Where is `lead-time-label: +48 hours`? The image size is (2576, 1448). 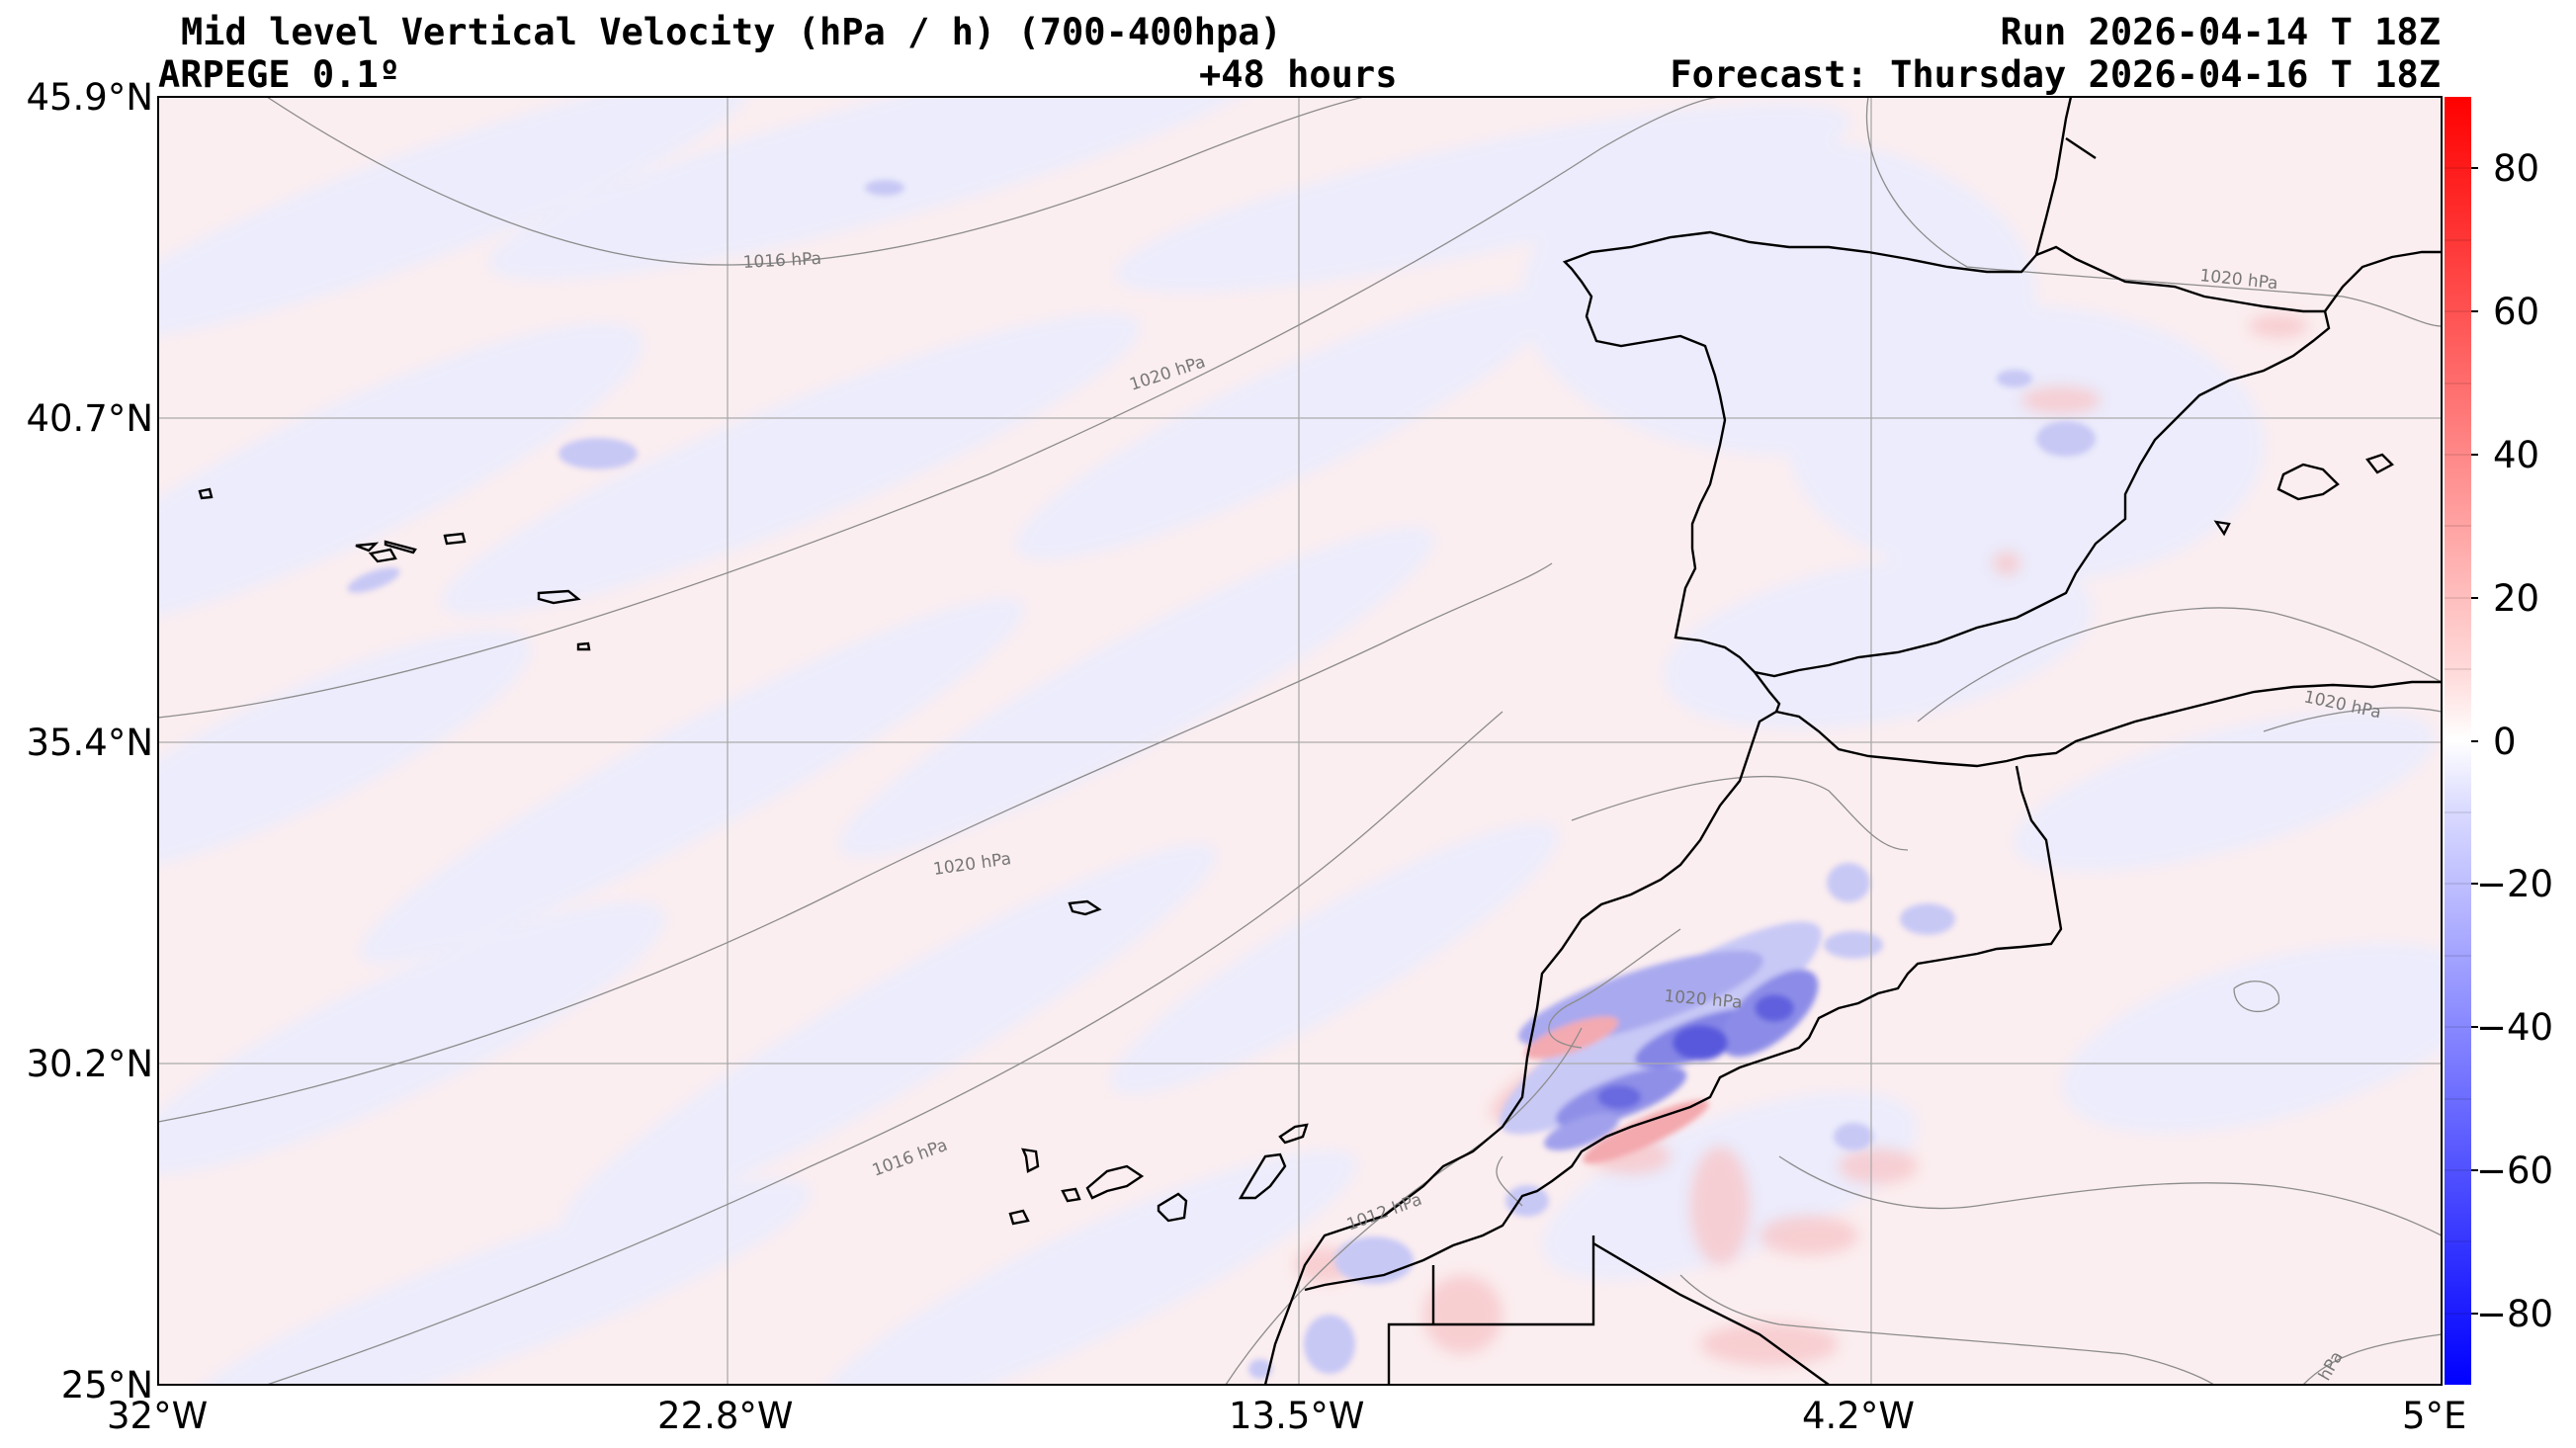 lead-time-label: +48 hours is located at coordinates (1298, 74).